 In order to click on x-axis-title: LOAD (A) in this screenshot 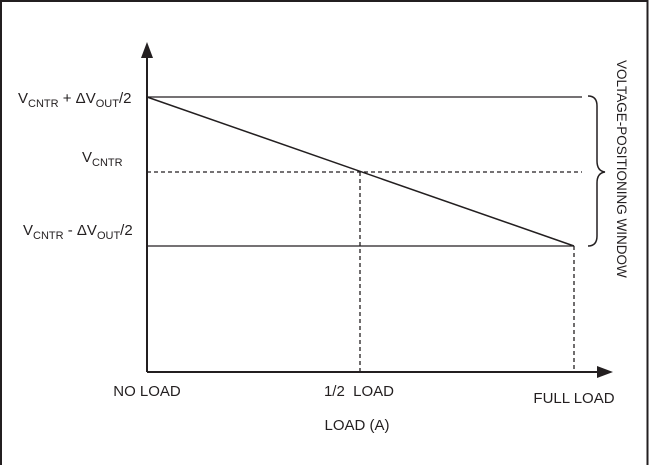, I will do `click(356, 425)`.